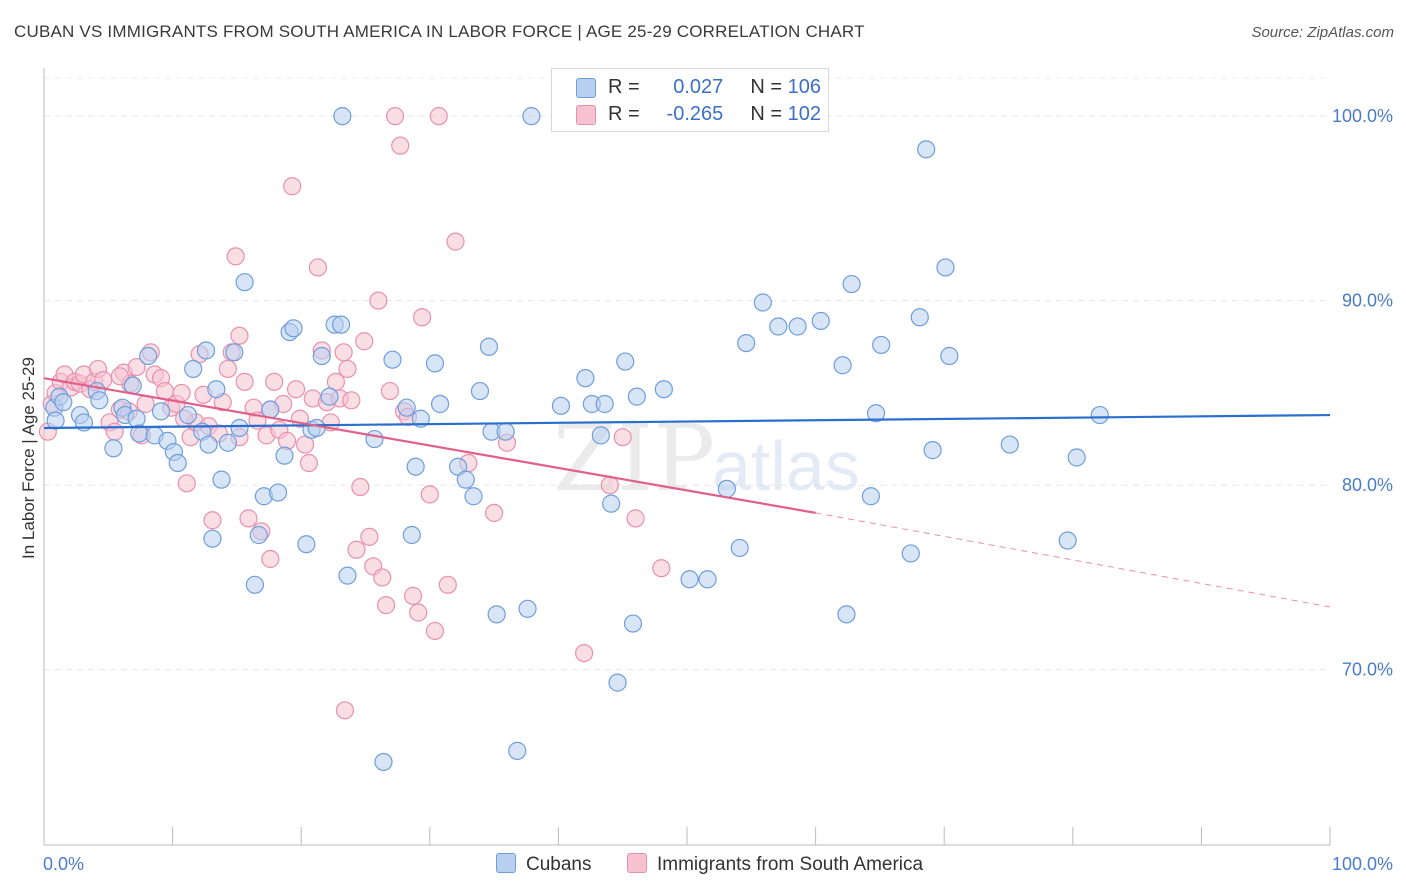 The image size is (1406, 892). Describe the element at coordinates (718, 864) in the screenshot. I see `x-tick-labels: 0.0% 100.0%` at that location.